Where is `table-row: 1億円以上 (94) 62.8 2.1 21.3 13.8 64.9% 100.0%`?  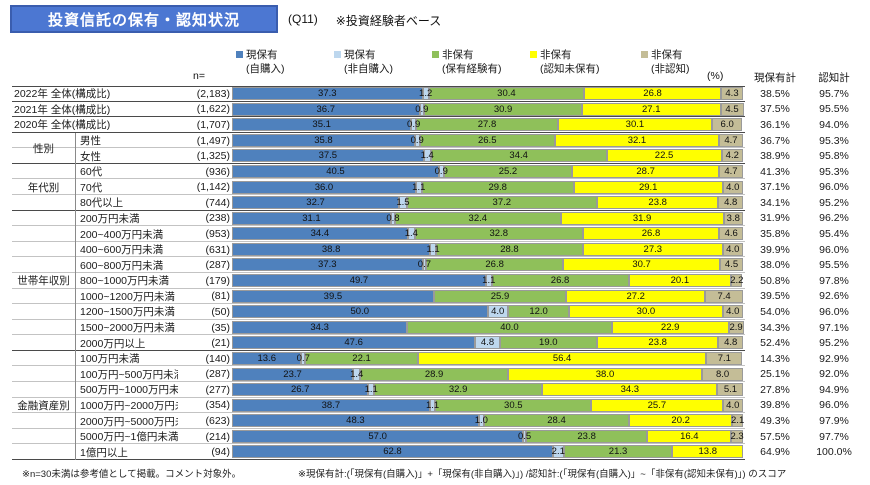
table-row: 1億円以上 (94) 62.8 2.1 21.3 13.8 64.9% 100.0% is located at coordinates (435, 452).